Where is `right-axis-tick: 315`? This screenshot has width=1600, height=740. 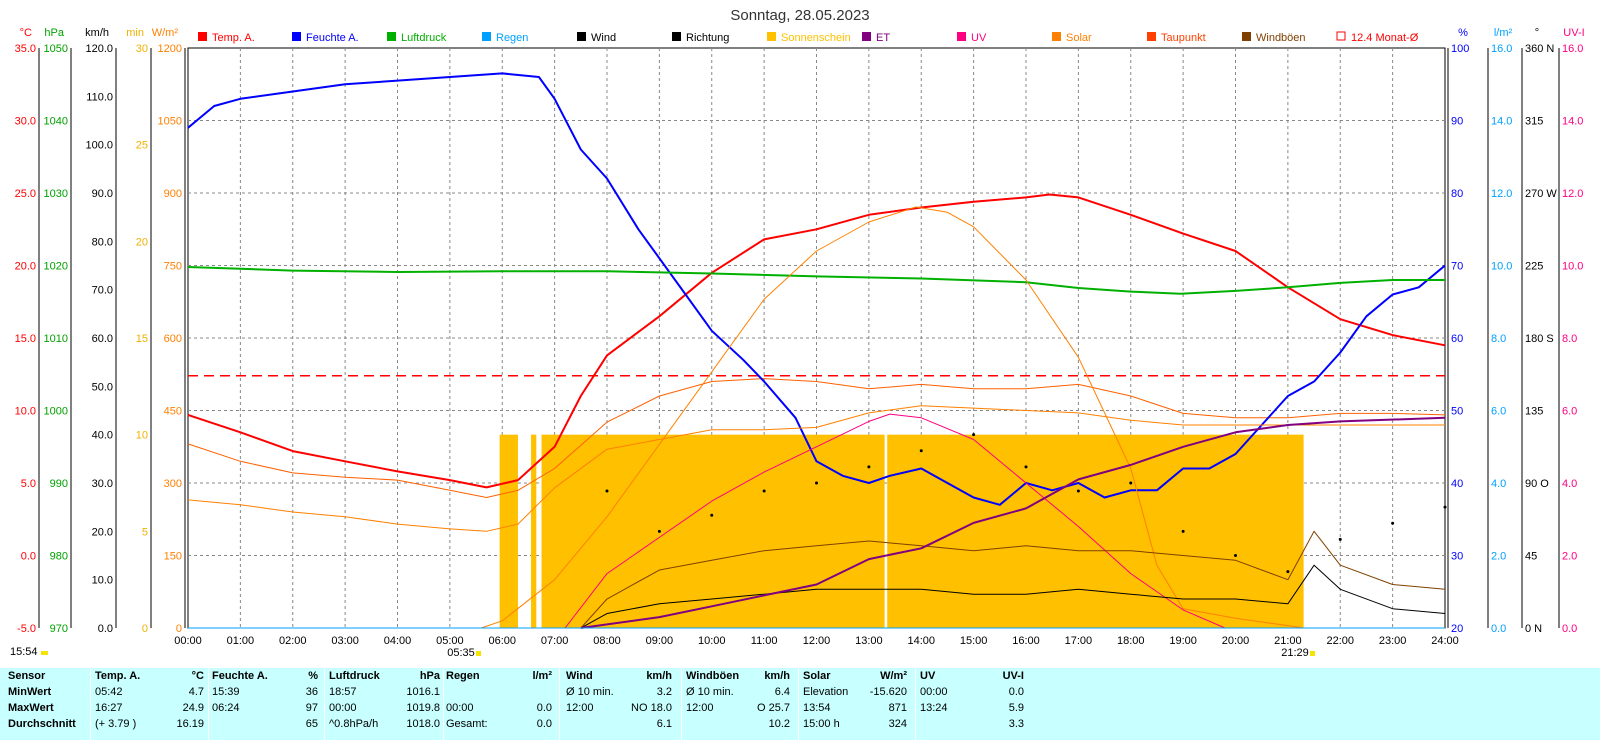 right-axis-tick: 315 is located at coordinates (1534, 122).